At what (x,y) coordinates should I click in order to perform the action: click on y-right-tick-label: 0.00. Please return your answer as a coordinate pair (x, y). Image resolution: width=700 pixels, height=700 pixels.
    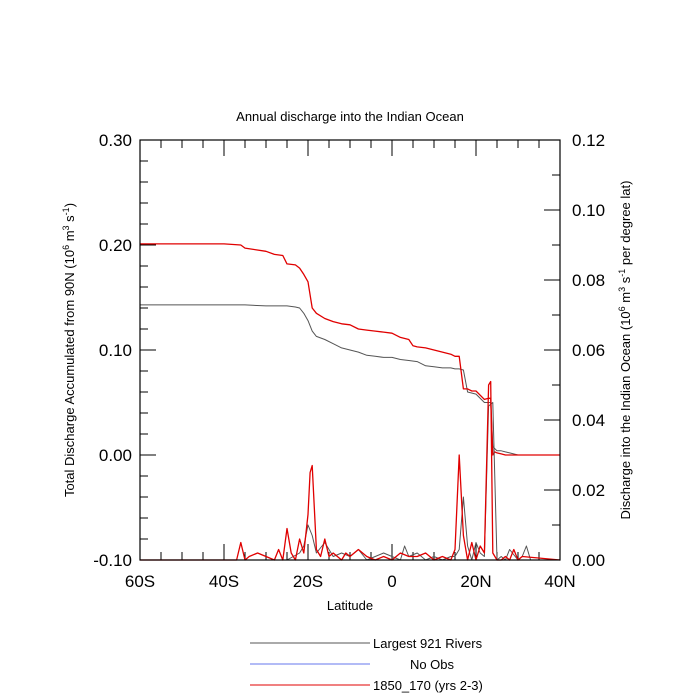
    Looking at the image, I should click on (588, 560).